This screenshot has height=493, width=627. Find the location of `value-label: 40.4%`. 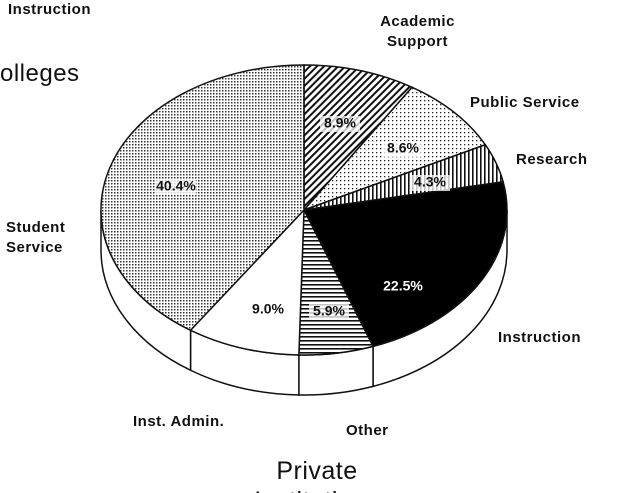

value-label: 40.4% is located at coordinates (176, 186).